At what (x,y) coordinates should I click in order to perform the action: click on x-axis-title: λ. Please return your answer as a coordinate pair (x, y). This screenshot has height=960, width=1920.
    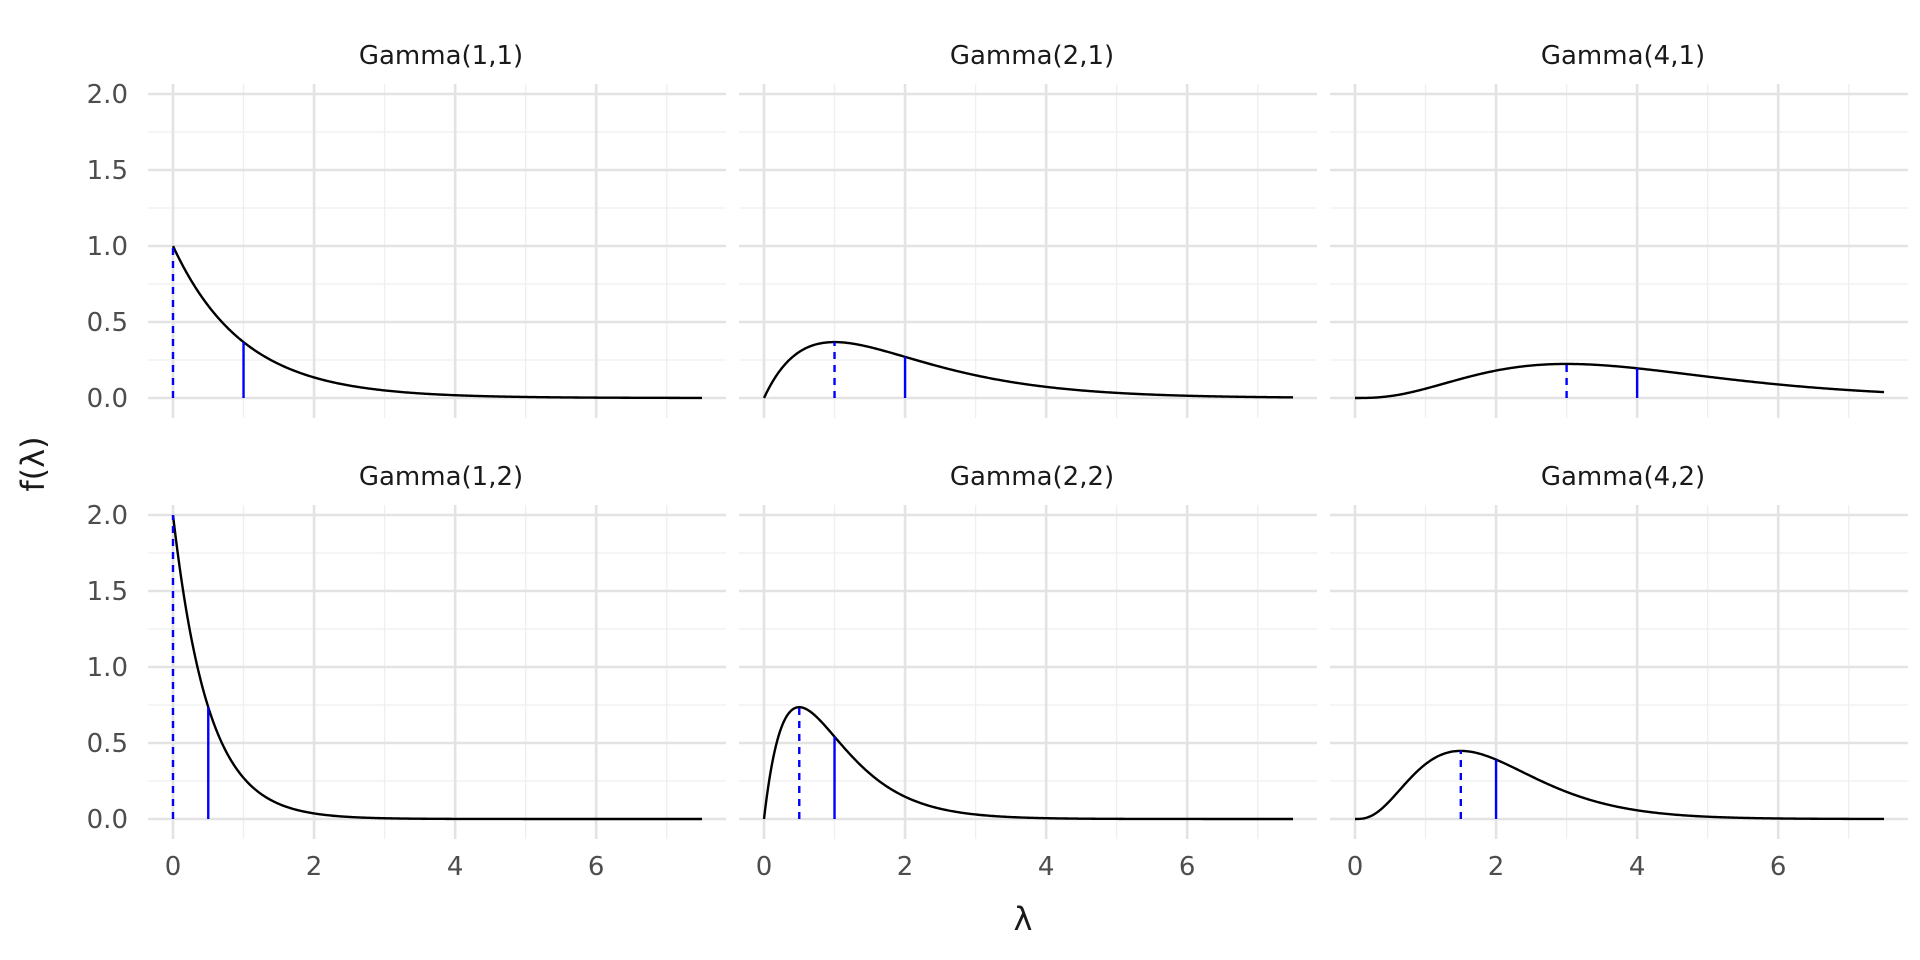
    Looking at the image, I should click on (1023, 919).